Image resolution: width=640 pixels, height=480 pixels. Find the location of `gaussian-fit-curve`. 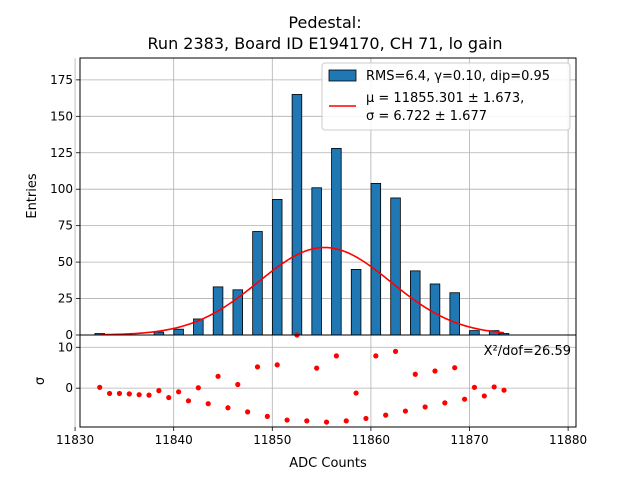

gaussian-fit-curve is located at coordinates (302, 291).